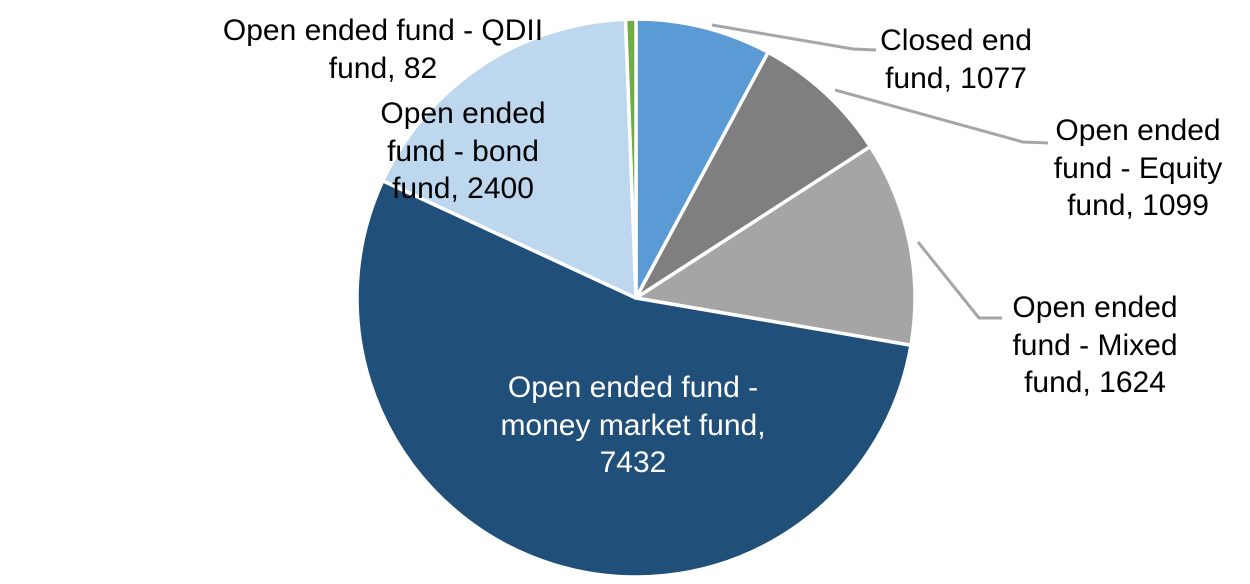 This screenshot has height=584, width=1250. What do you see at coordinates (959, 280) in the screenshot?
I see `leader-line-open-ended-fund-mixed-fund` at bounding box center [959, 280].